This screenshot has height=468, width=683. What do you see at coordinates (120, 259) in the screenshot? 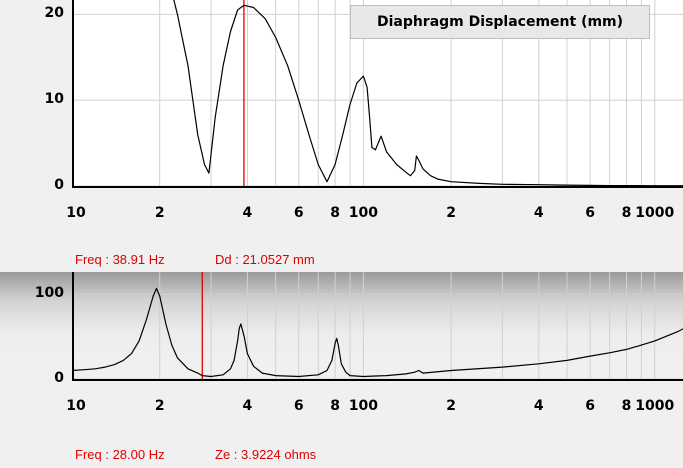
I see `displacement-freq-readout: Freq : 38.91 Hz` at bounding box center [120, 259].